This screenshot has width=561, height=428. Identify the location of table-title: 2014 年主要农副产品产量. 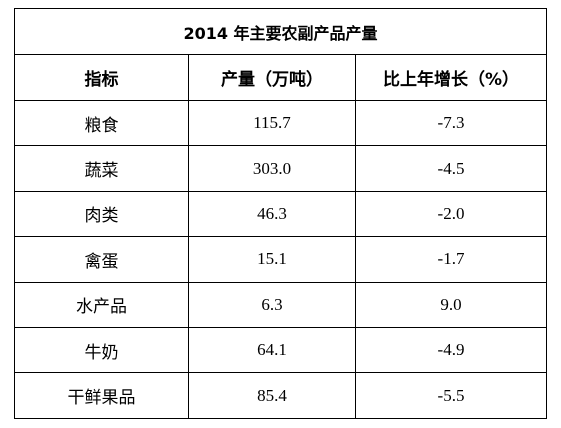
(280, 31).